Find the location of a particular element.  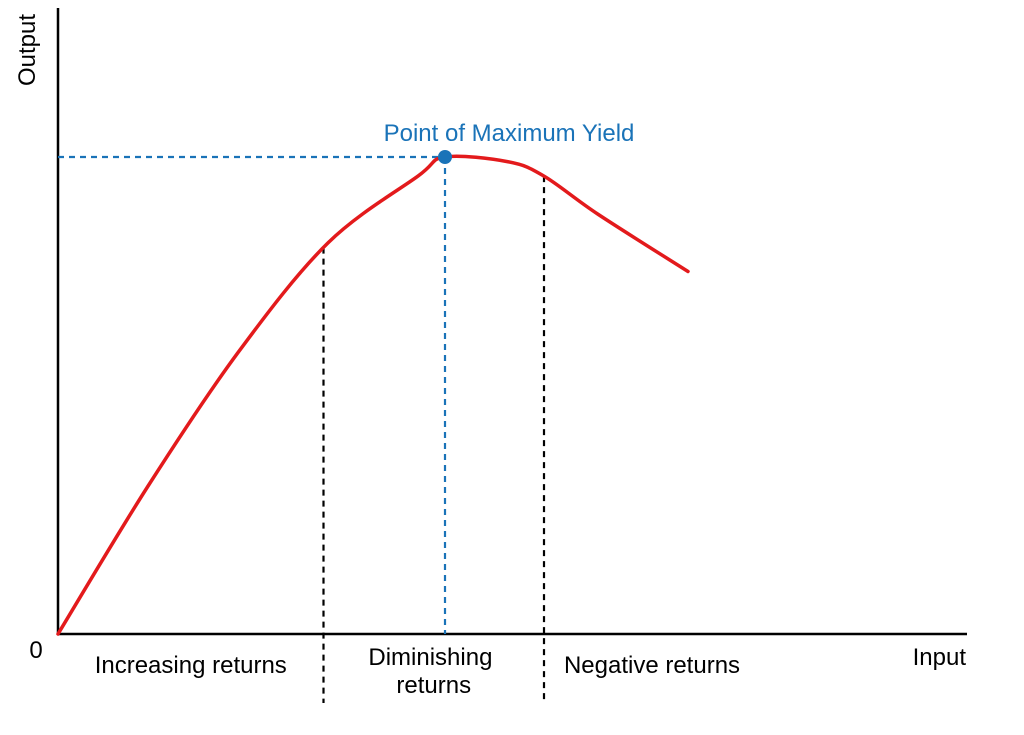

max-yield-point is located at coordinates (445, 157).